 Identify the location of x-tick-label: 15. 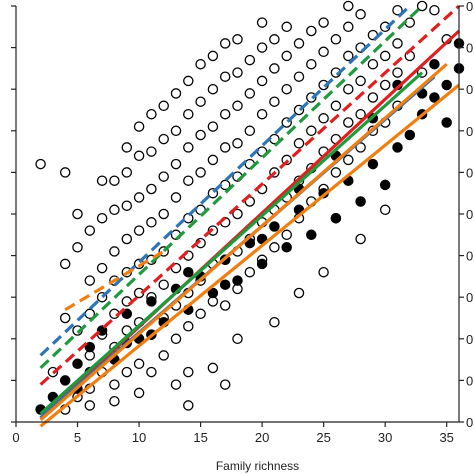
(200, 437).